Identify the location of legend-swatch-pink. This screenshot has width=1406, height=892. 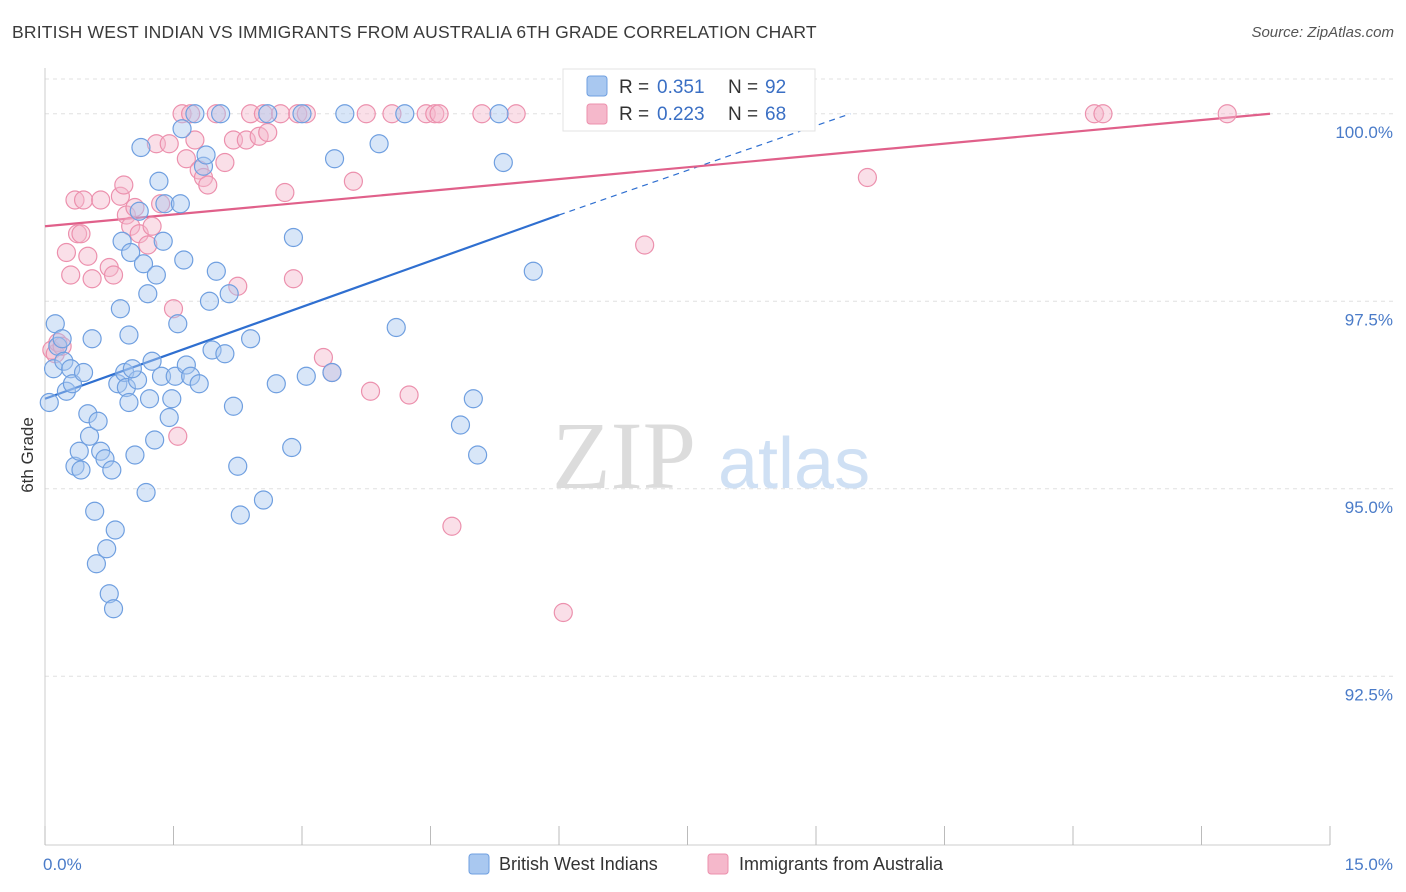
(597, 114).